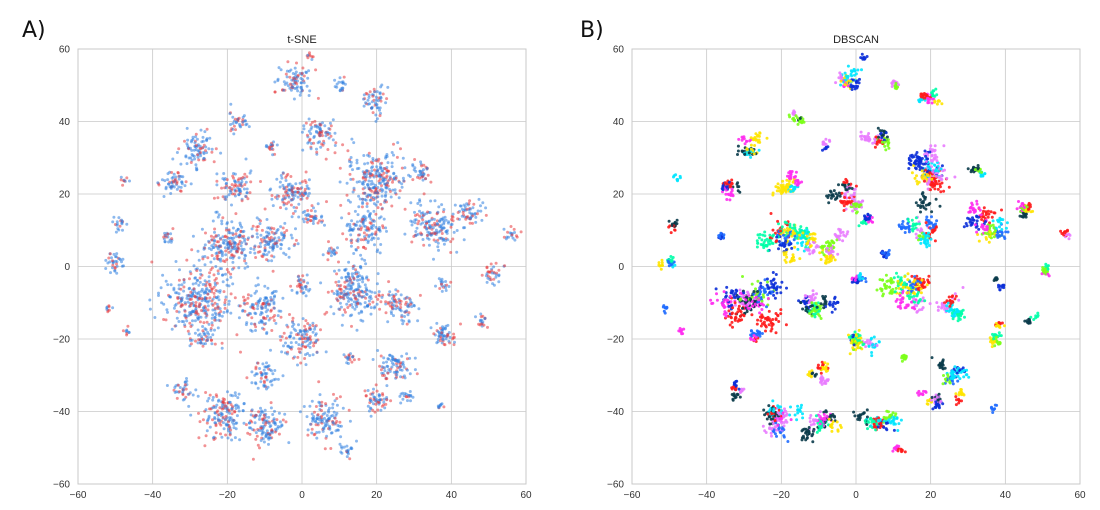 Image resolution: width=1100 pixels, height=510 pixels. I want to click on dbscan-y-tick-label: −60, so click(615, 485).